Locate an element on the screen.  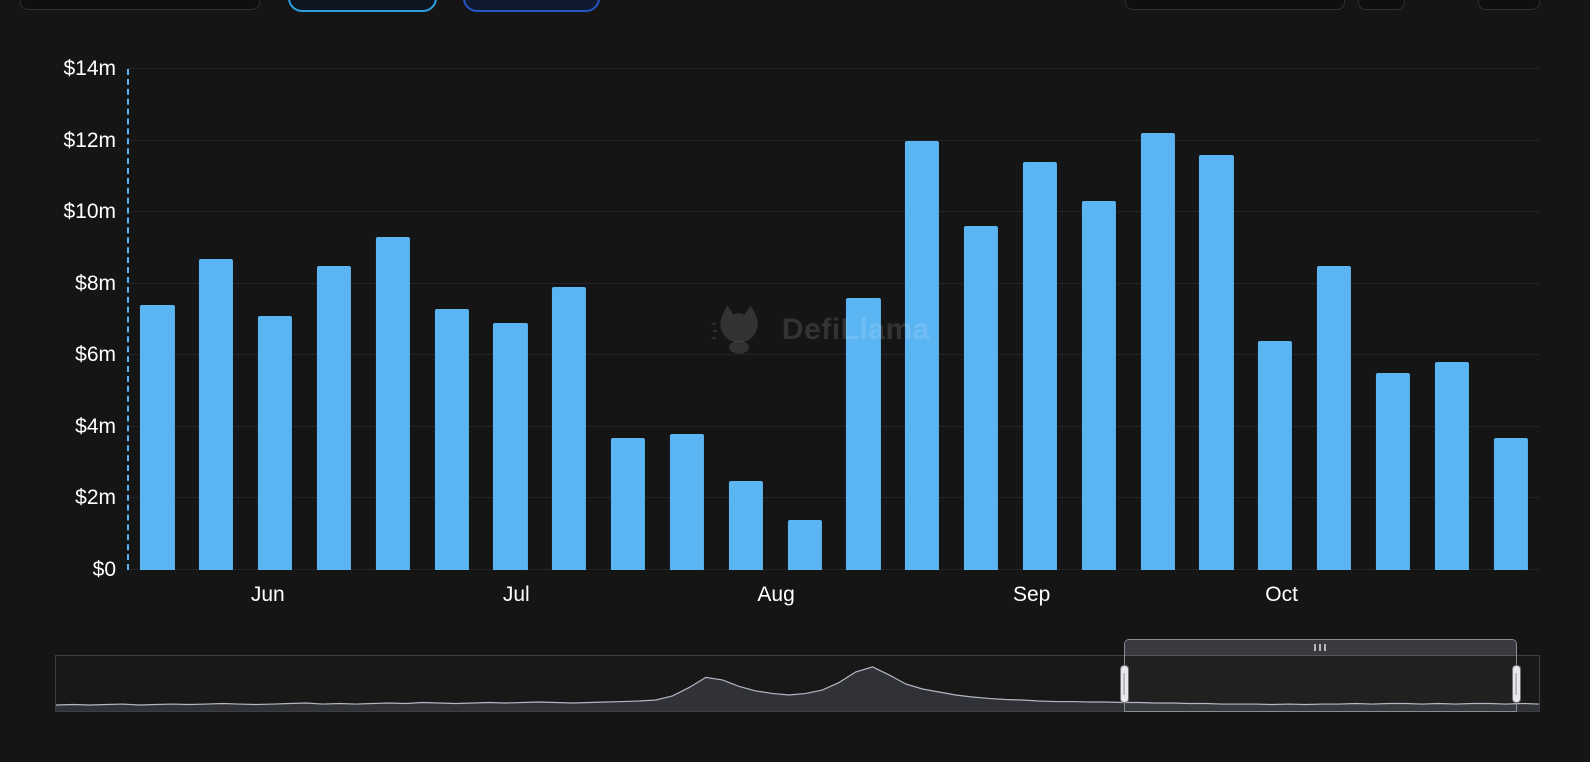
y-tick-label: $6m is located at coordinates (95, 355).